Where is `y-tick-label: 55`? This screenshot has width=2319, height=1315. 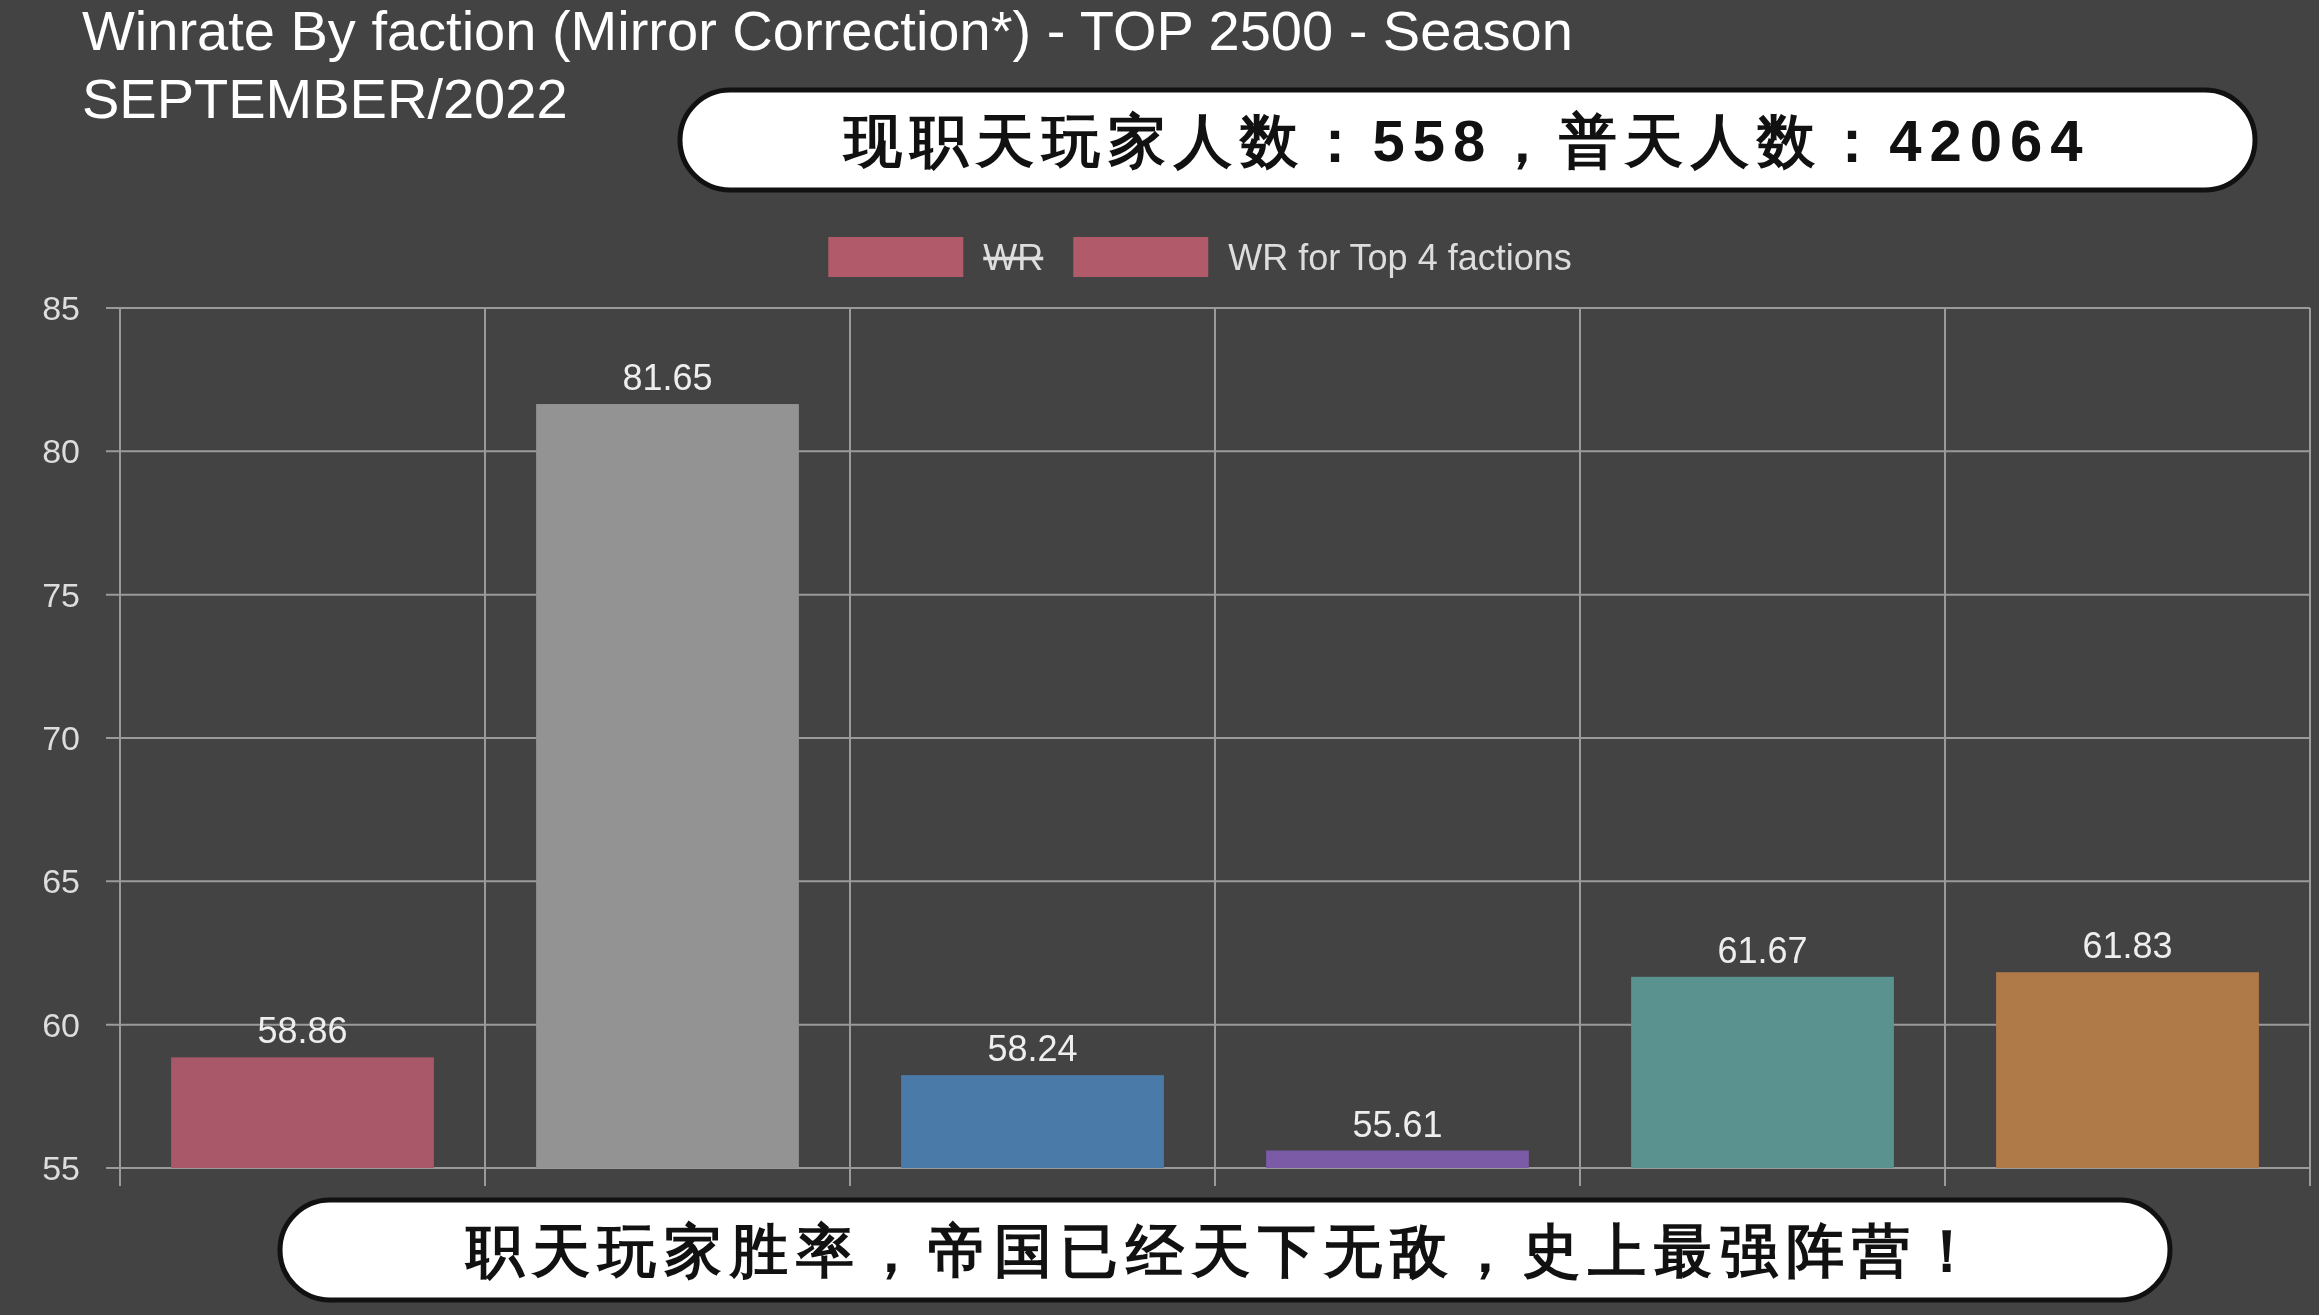
y-tick-label: 55 is located at coordinates (61, 1168).